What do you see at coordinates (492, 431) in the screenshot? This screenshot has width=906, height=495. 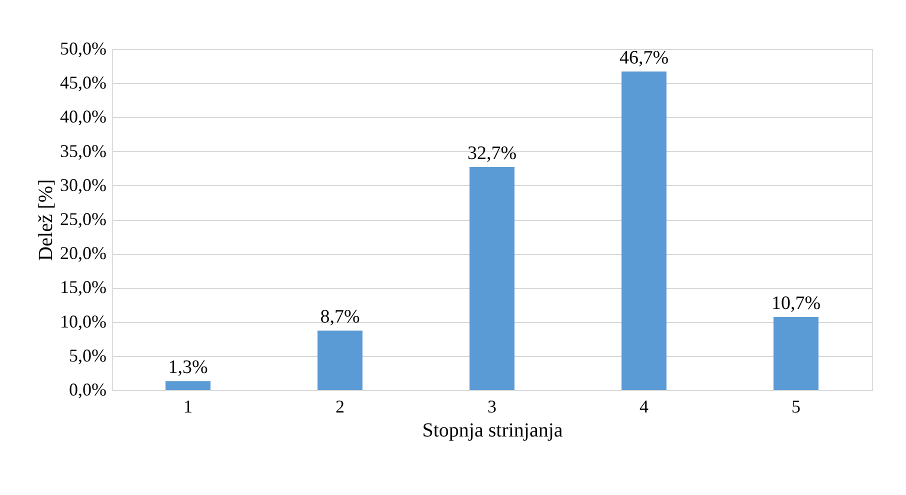 I see `x-axis-title: Stopnja strinjanja` at bounding box center [492, 431].